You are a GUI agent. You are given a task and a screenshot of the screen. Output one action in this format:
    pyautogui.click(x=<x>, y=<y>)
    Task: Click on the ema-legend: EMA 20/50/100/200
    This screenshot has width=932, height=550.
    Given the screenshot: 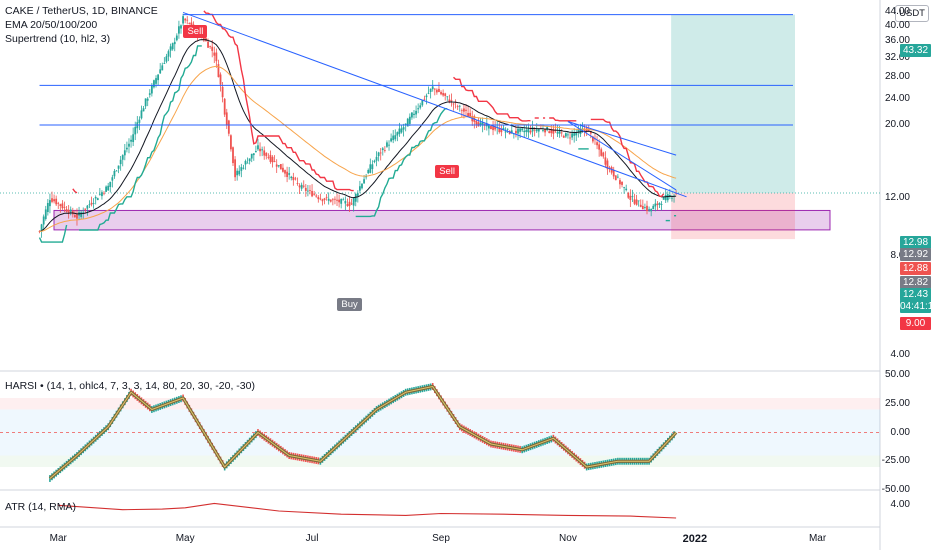 What is the action you would take?
    pyautogui.click(x=51, y=25)
    